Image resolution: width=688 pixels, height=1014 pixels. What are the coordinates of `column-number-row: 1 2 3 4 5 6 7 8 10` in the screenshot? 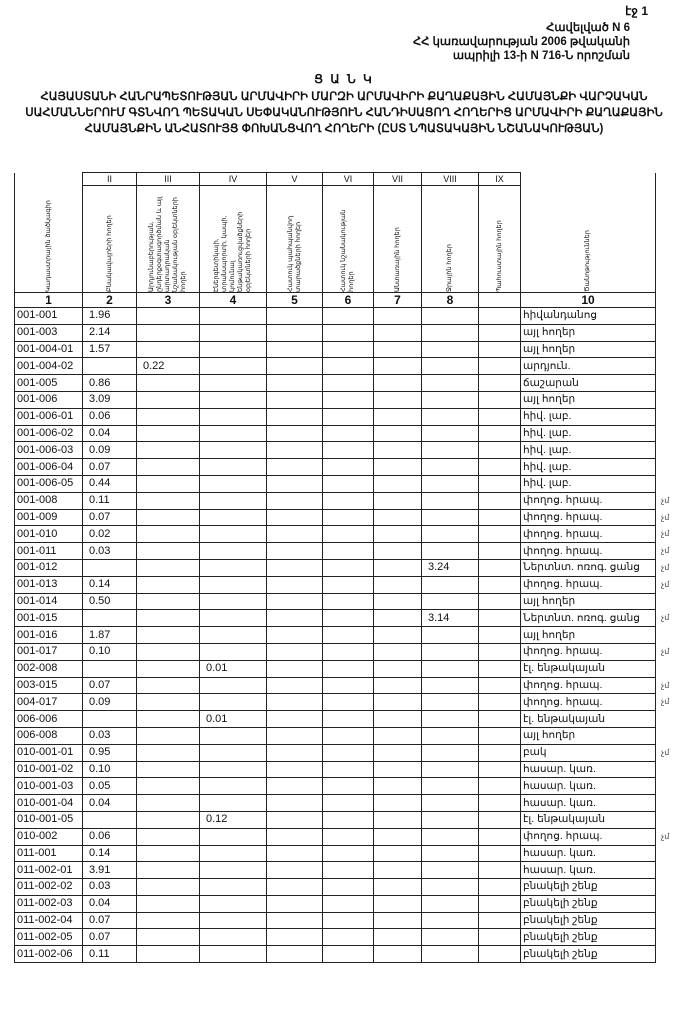 It's located at (335, 300).